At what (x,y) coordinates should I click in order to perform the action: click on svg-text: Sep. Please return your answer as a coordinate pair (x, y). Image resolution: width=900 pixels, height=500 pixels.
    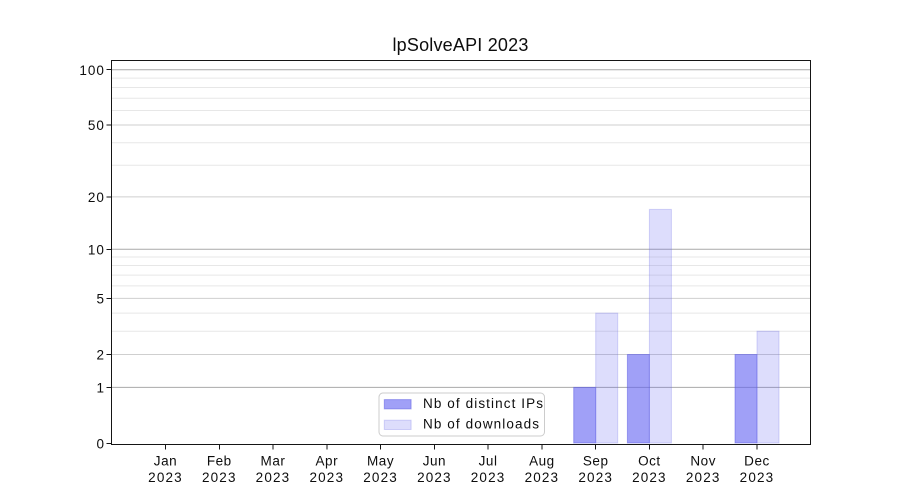
    Looking at the image, I should click on (596, 460).